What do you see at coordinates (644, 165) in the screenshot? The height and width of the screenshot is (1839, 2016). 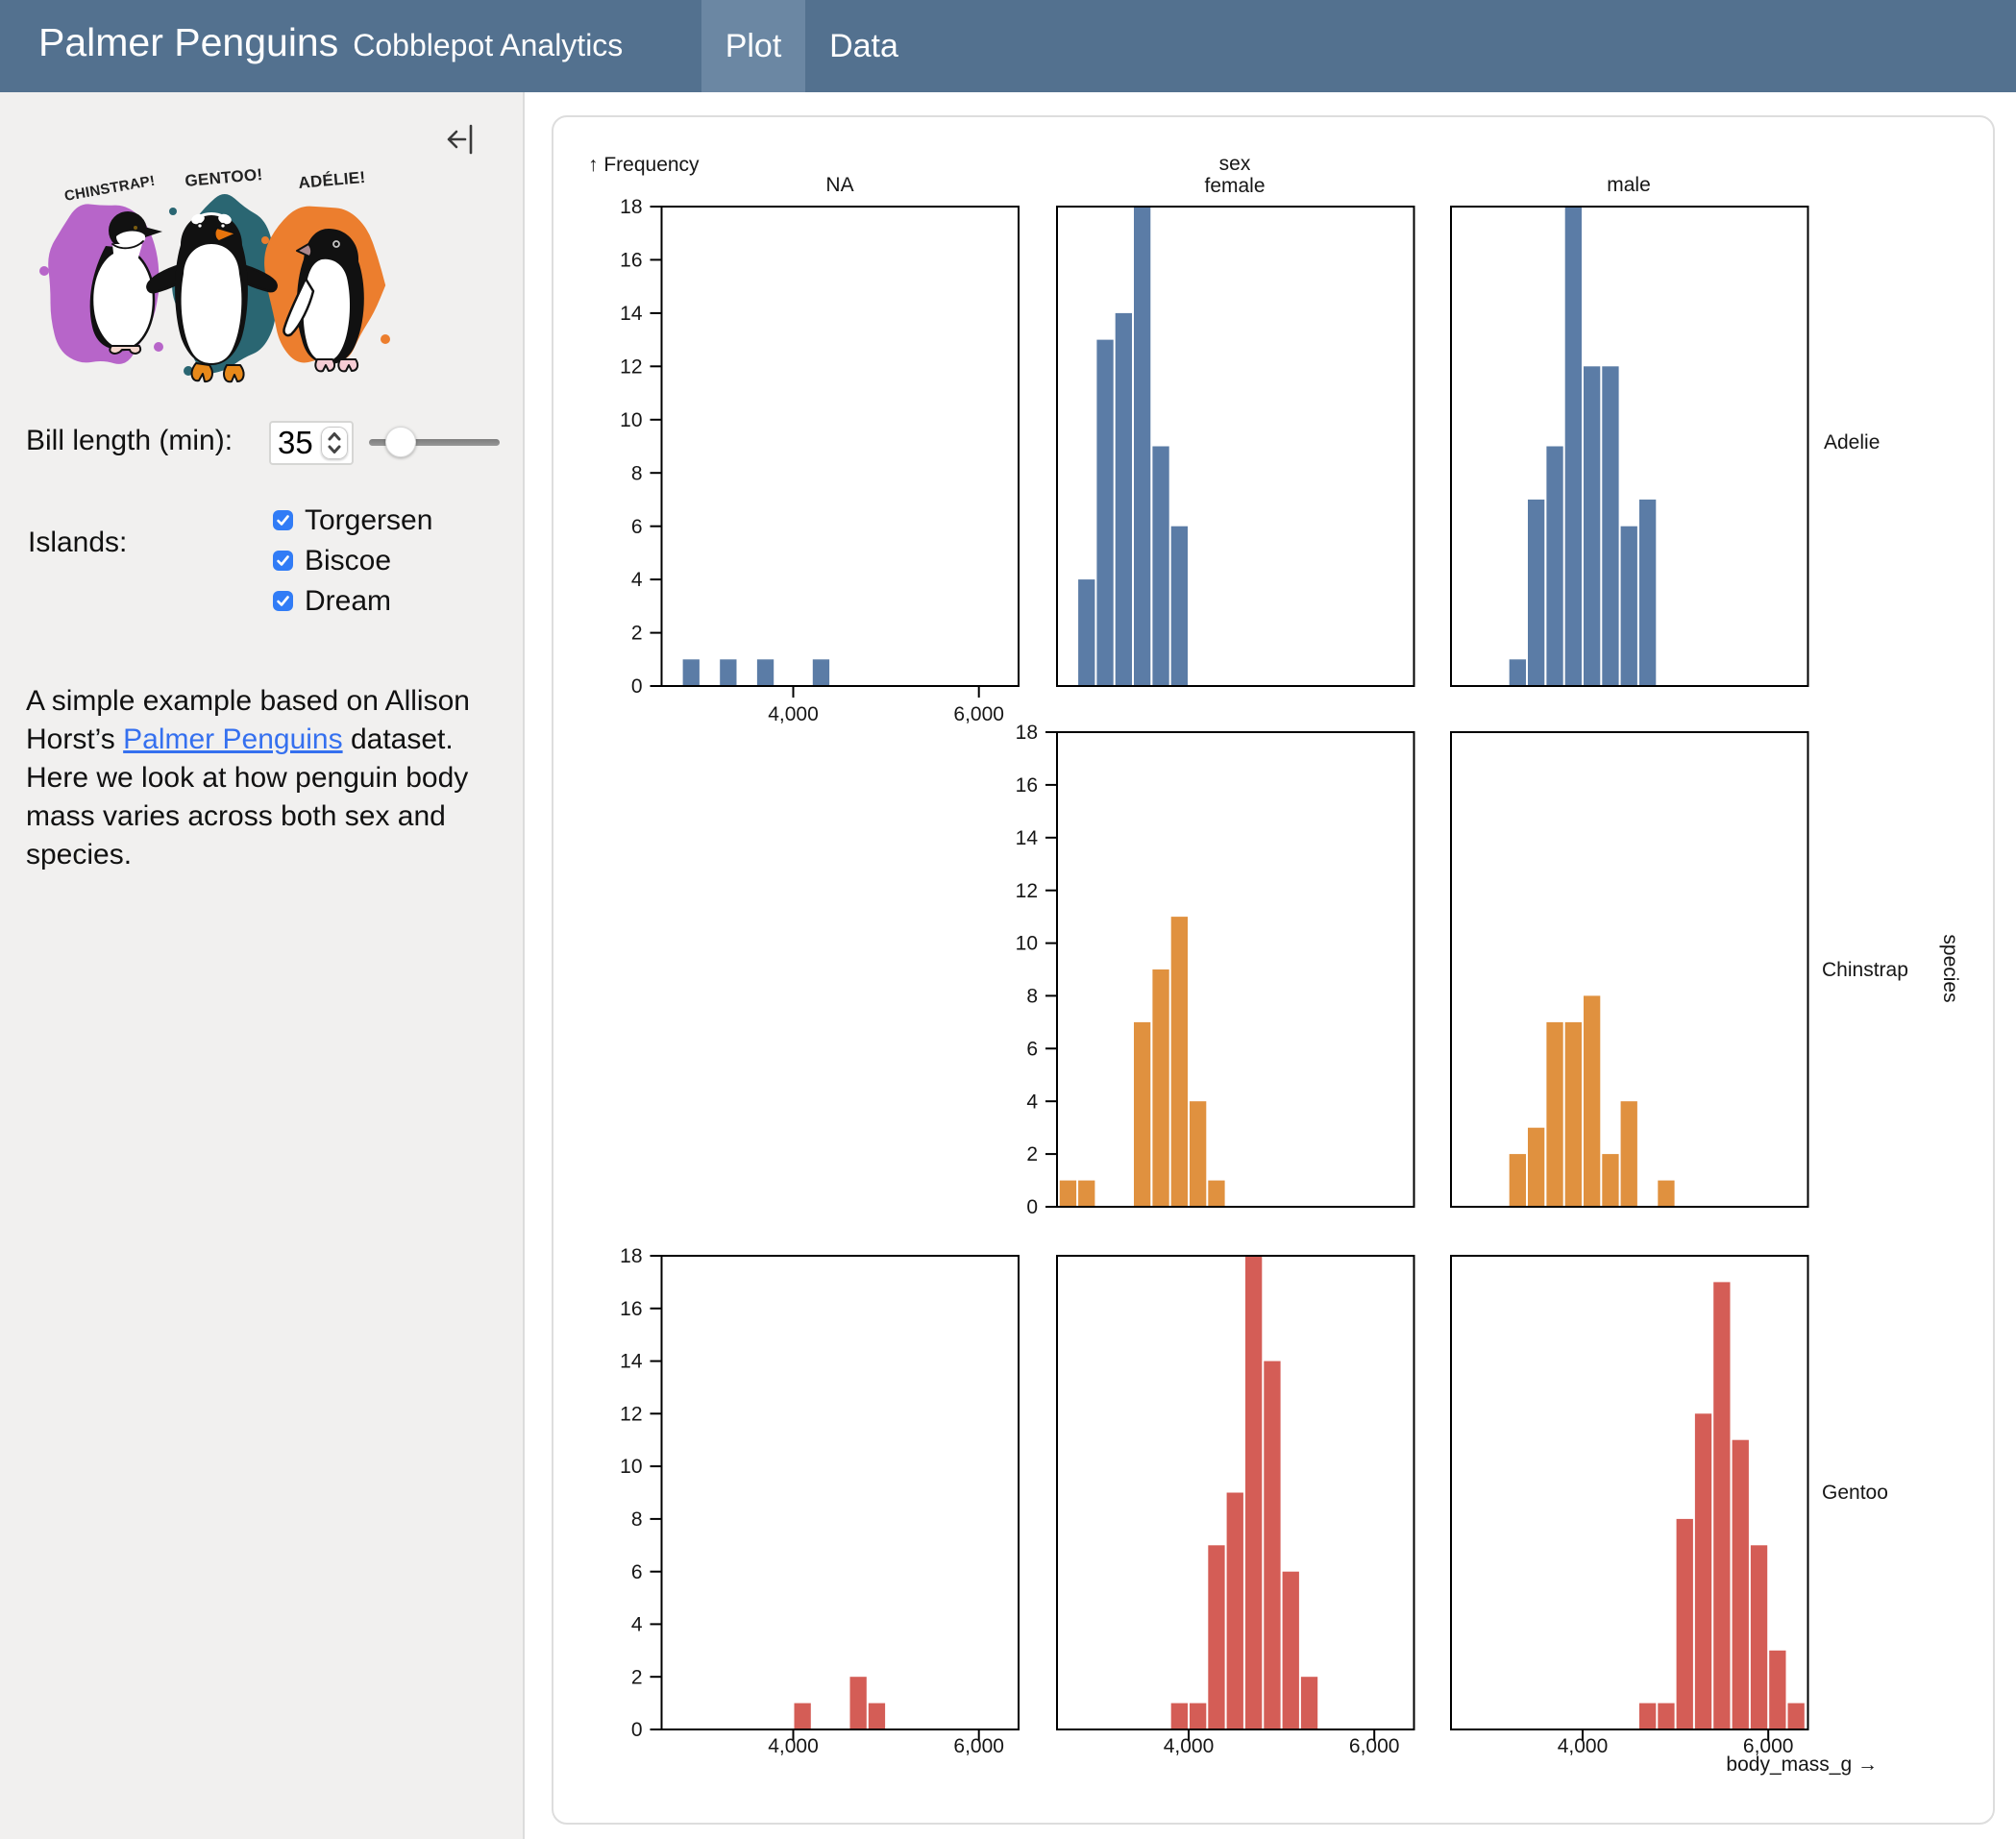 I see `svg-text: ↑ Frequency` at bounding box center [644, 165].